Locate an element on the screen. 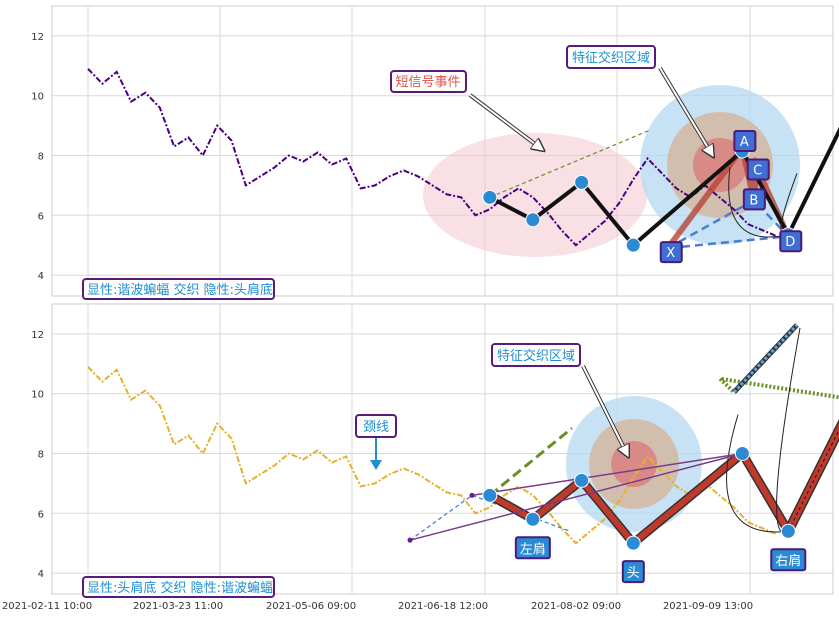 Image resolution: width=839 pixels, height=617 pixels. point-label-C: C is located at coordinates (757, 170).